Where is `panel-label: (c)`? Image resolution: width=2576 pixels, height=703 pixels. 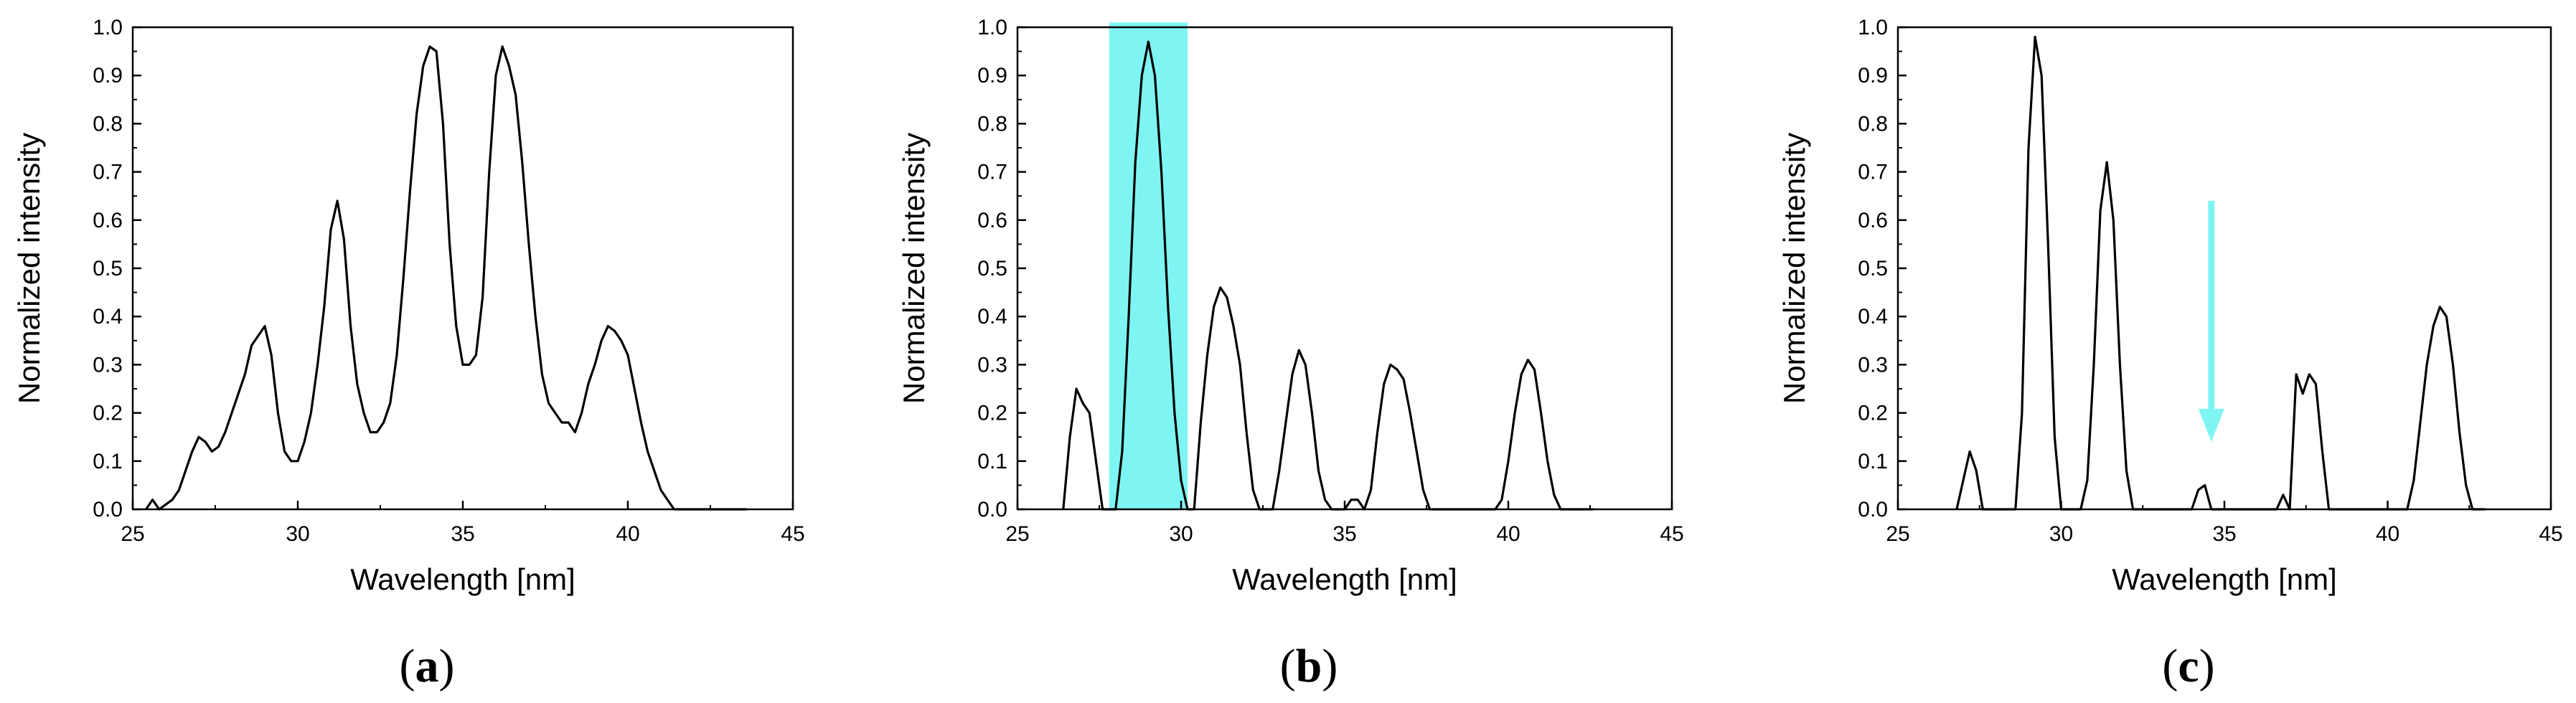
panel-label: (c) is located at coordinates (2188, 666).